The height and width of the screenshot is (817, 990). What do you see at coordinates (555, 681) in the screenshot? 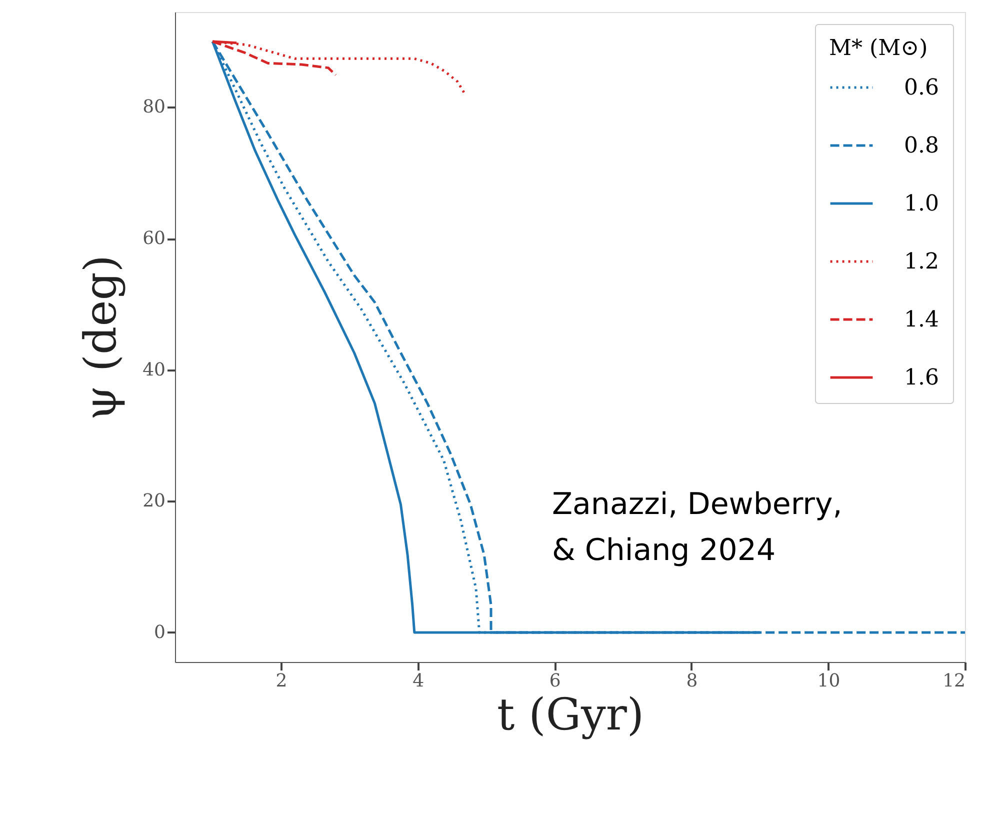
I see `x-tick-label: 6` at bounding box center [555, 681].